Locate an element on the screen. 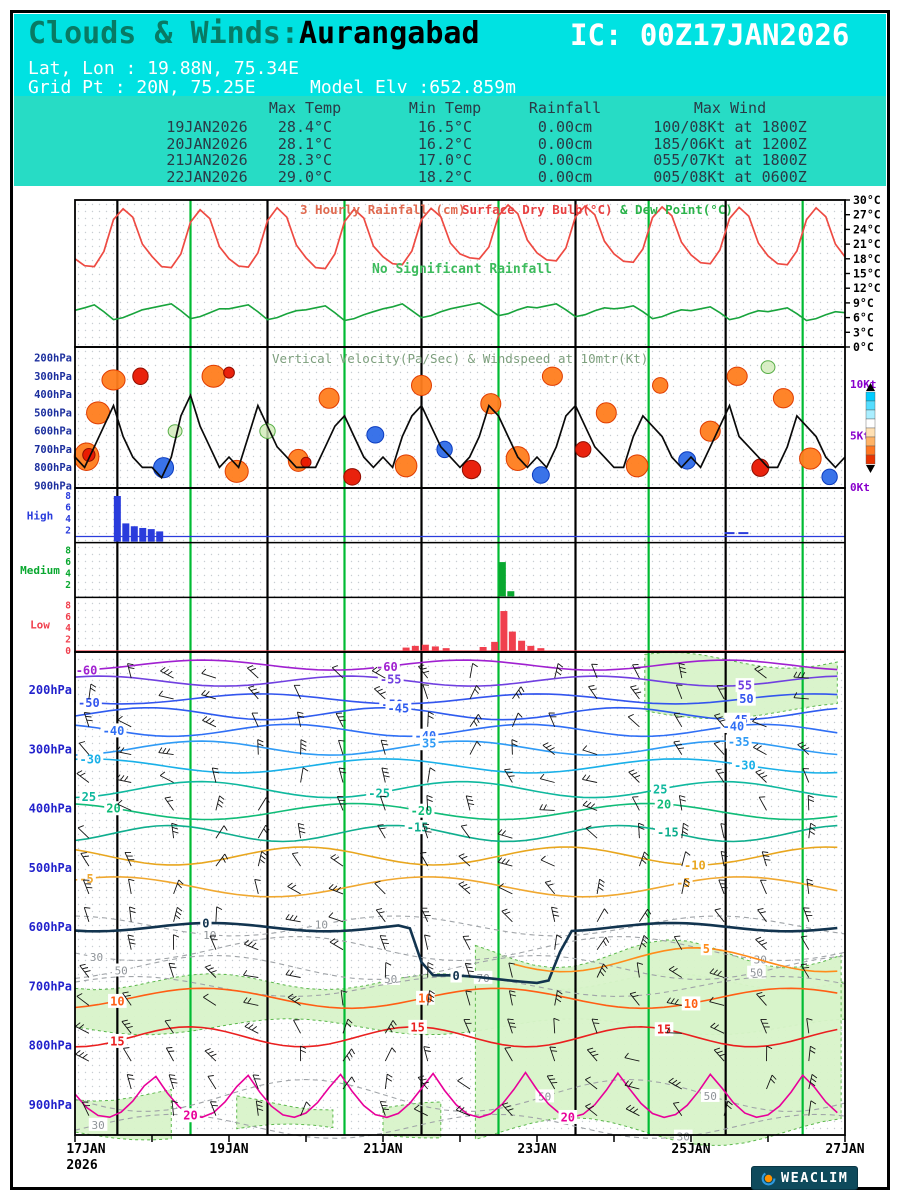 This screenshot has height=1200, width=900. vv-blob-blue is located at coordinates (375, 435).